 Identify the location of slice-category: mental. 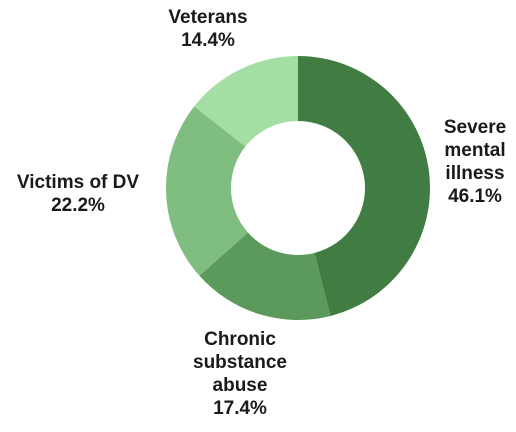
(474, 150).